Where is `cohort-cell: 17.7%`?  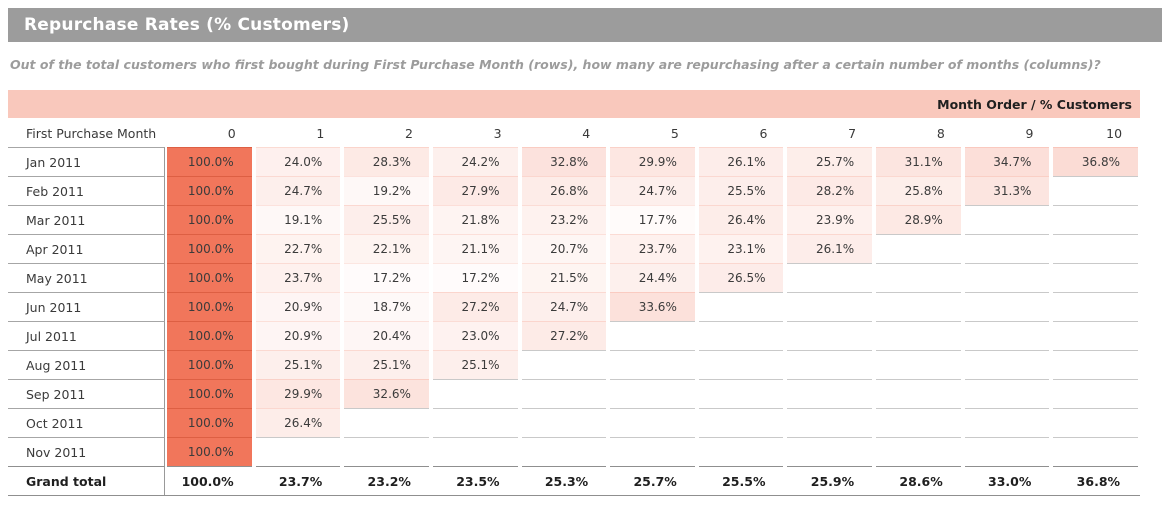
cohort-cell: 17.7% is located at coordinates (652, 219).